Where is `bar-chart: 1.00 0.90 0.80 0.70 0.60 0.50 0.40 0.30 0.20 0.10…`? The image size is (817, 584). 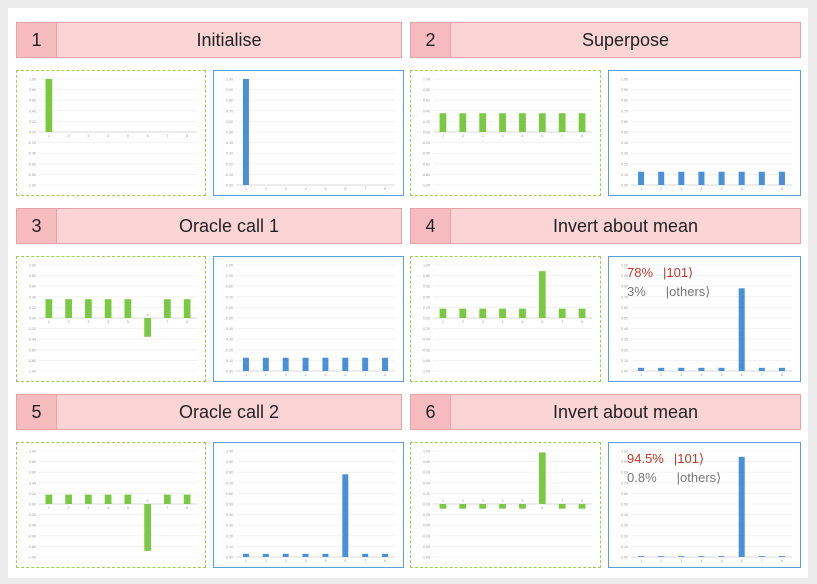
bar-chart: 1.00 0.90 0.80 0.70 0.60 0.50 0.40 0.30 0.20 0.10… is located at coordinates (310, 506).